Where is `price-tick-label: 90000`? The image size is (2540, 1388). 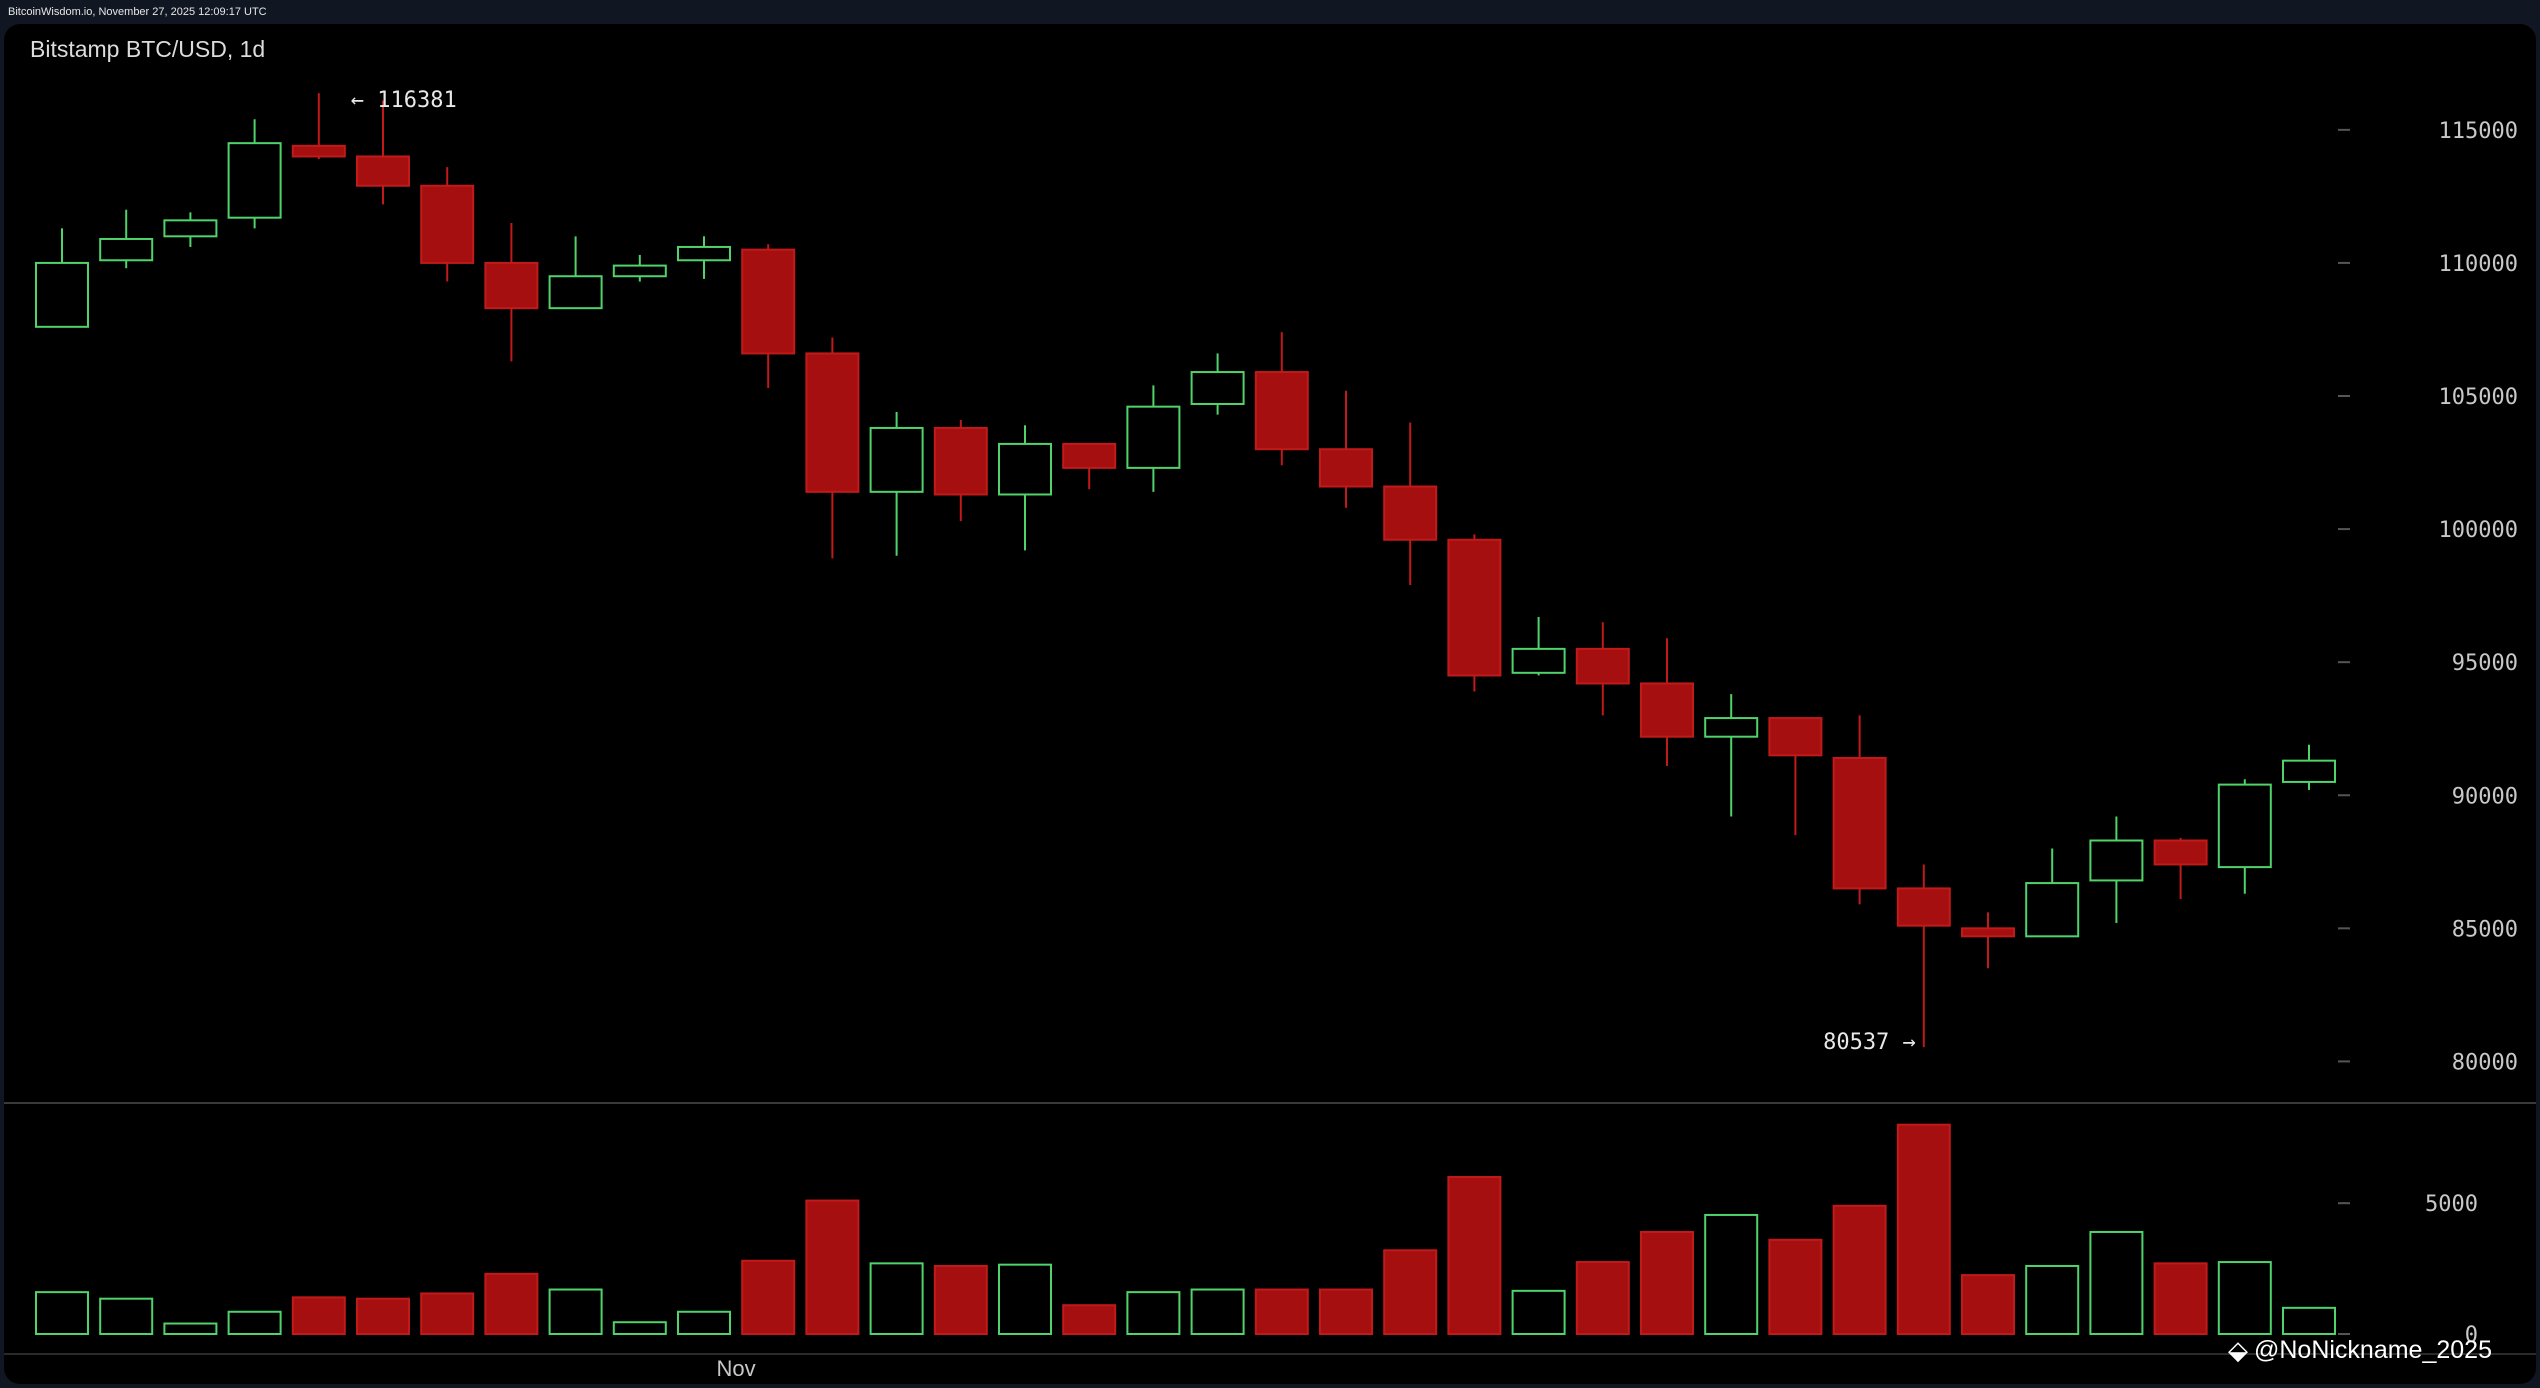 price-tick-label: 90000 is located at coordinates (2485, 796).